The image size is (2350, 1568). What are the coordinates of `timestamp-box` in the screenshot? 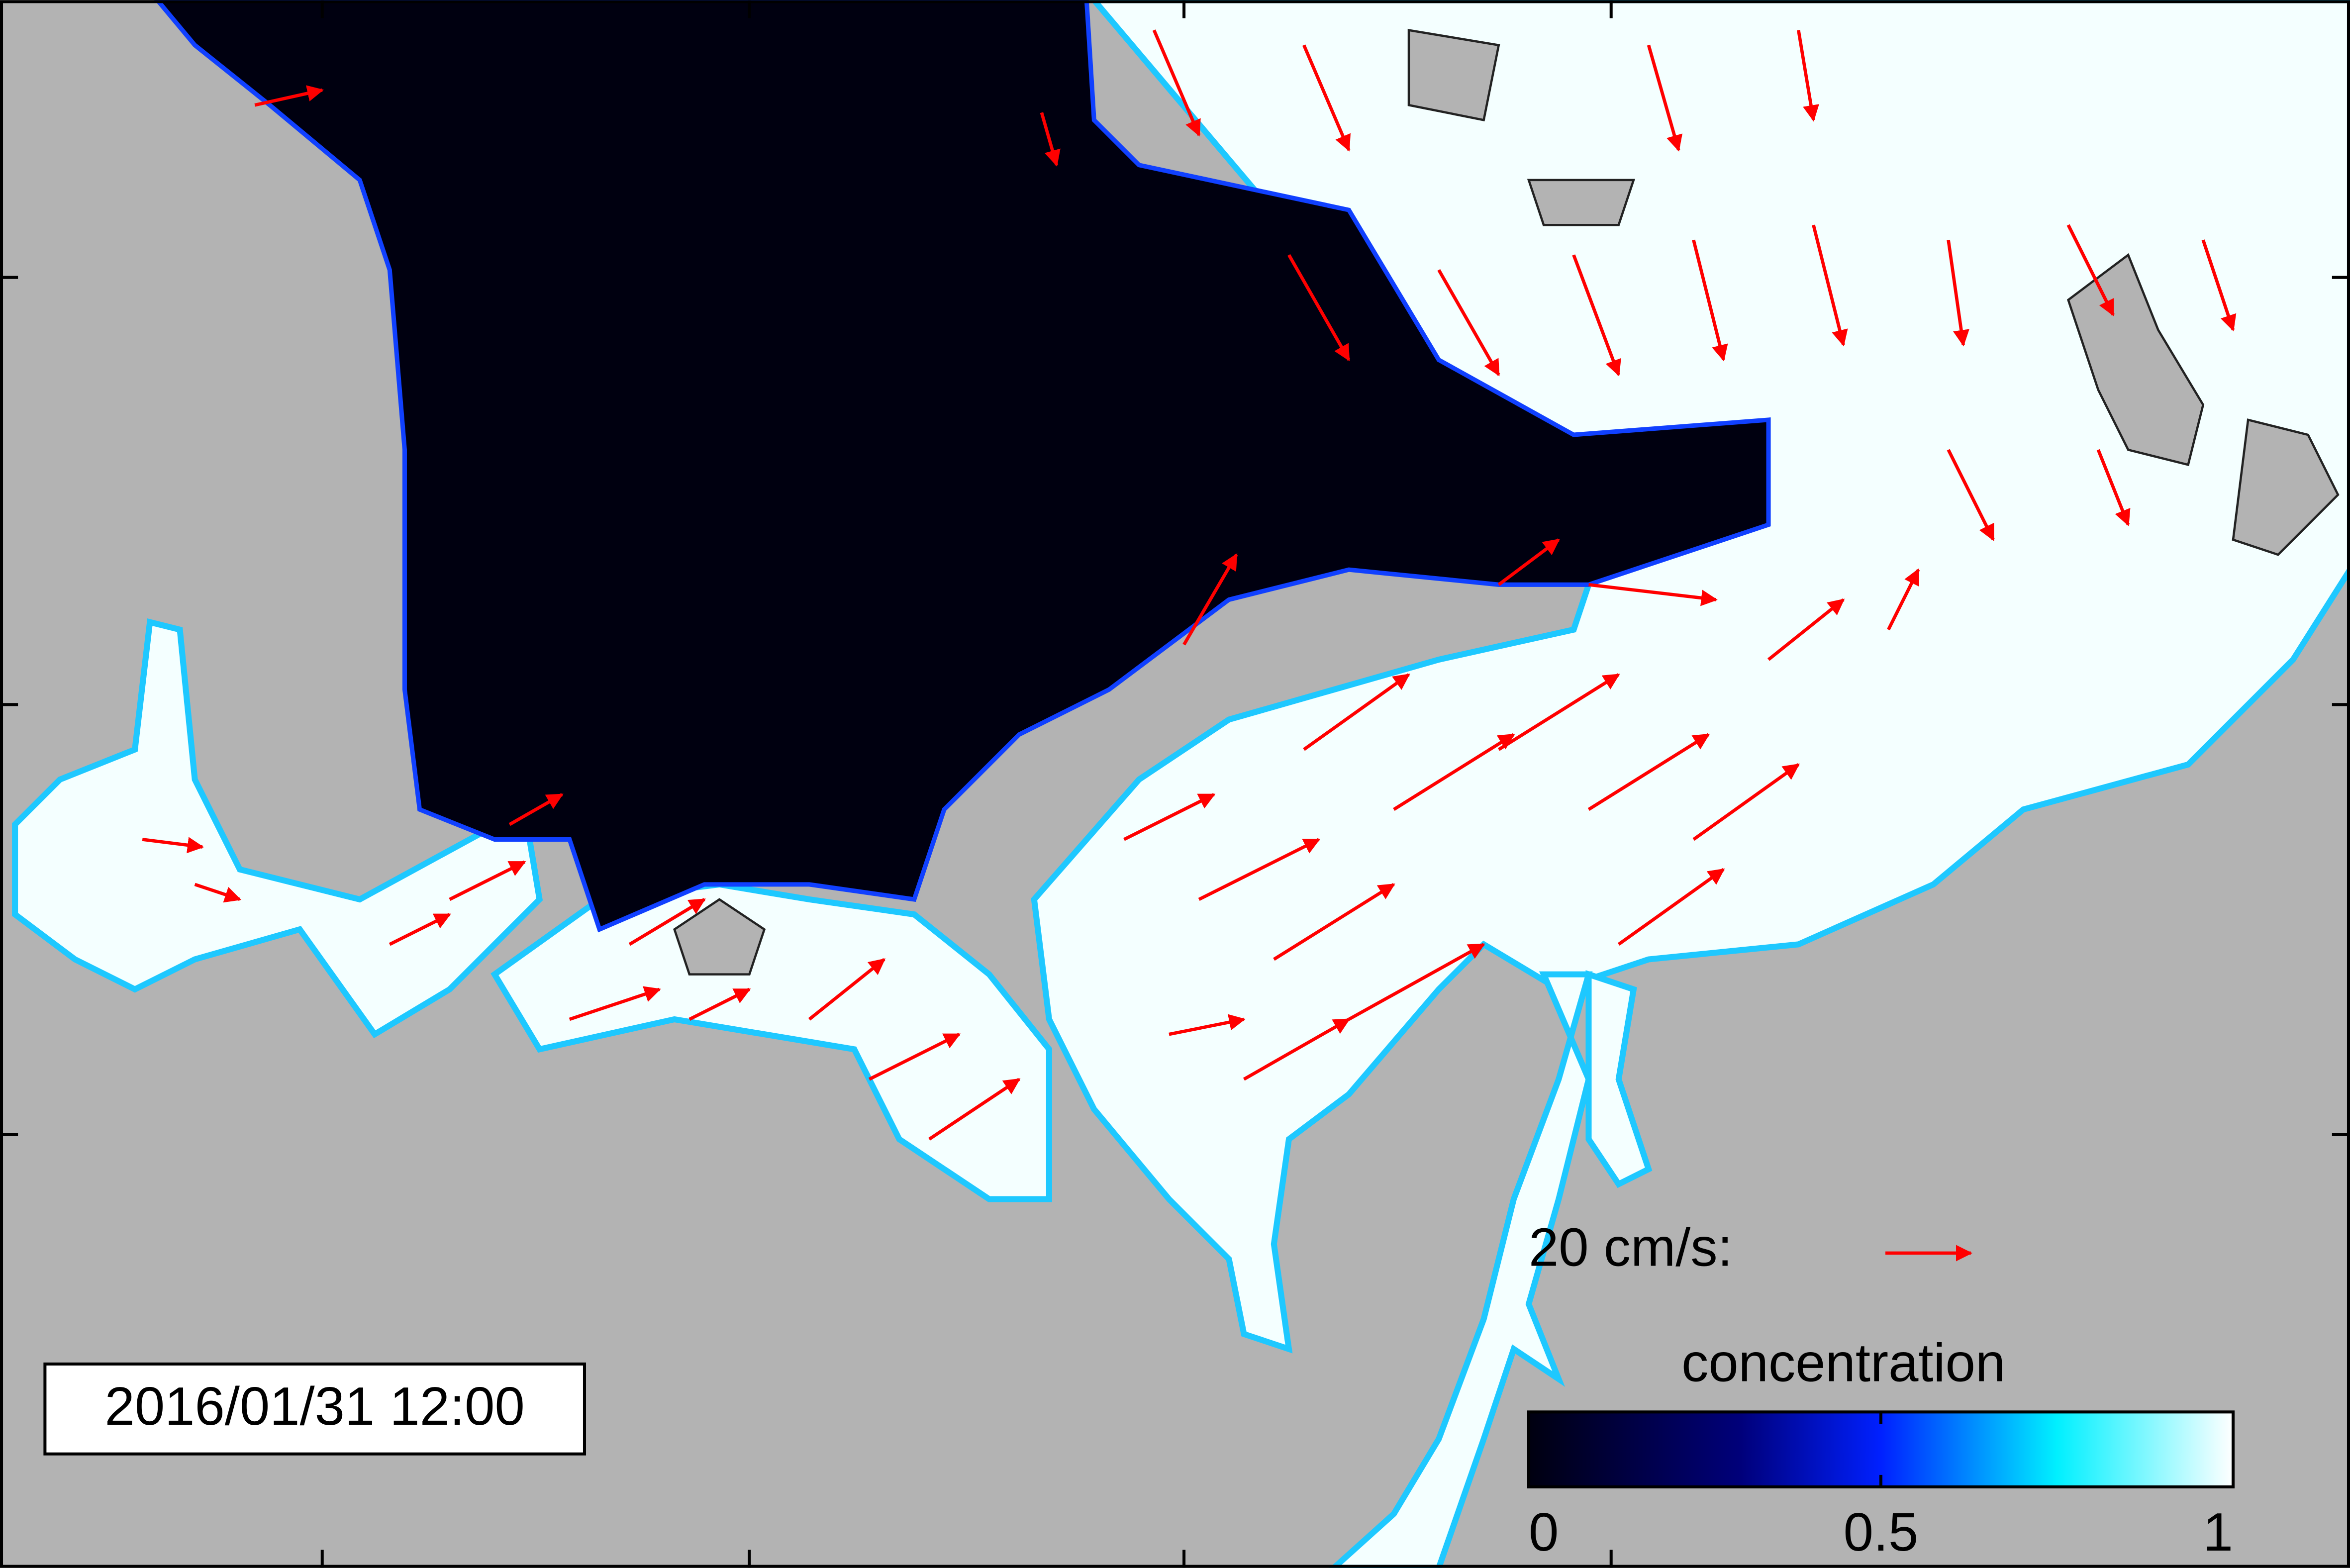 It's located at (314, 1409).